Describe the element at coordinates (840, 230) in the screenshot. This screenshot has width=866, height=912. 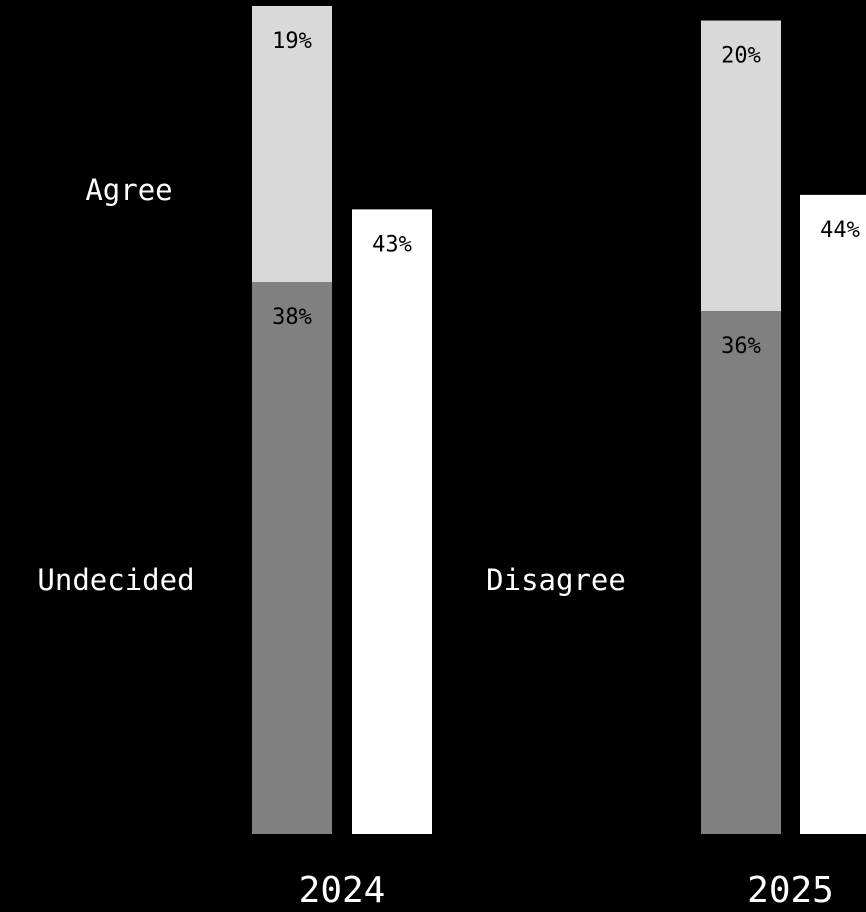
I see `data-label-disagree-2025: 44%` at that location.